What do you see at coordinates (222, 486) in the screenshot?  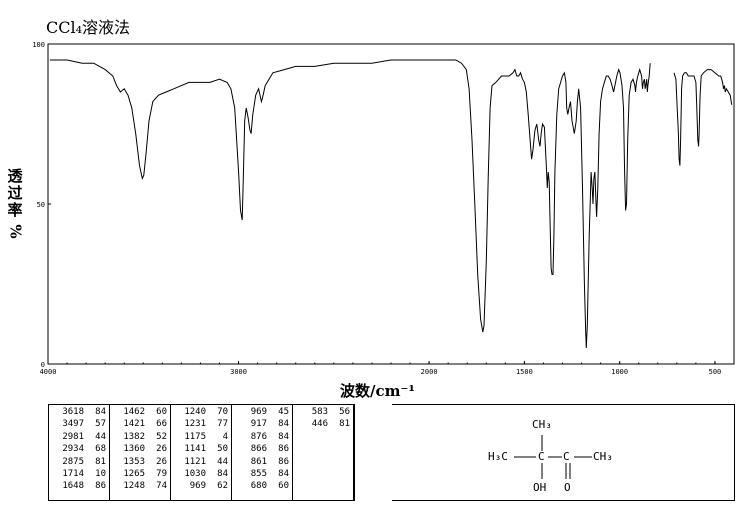 I see `peak-transmittance: 62` at bounding box center [222, 486].